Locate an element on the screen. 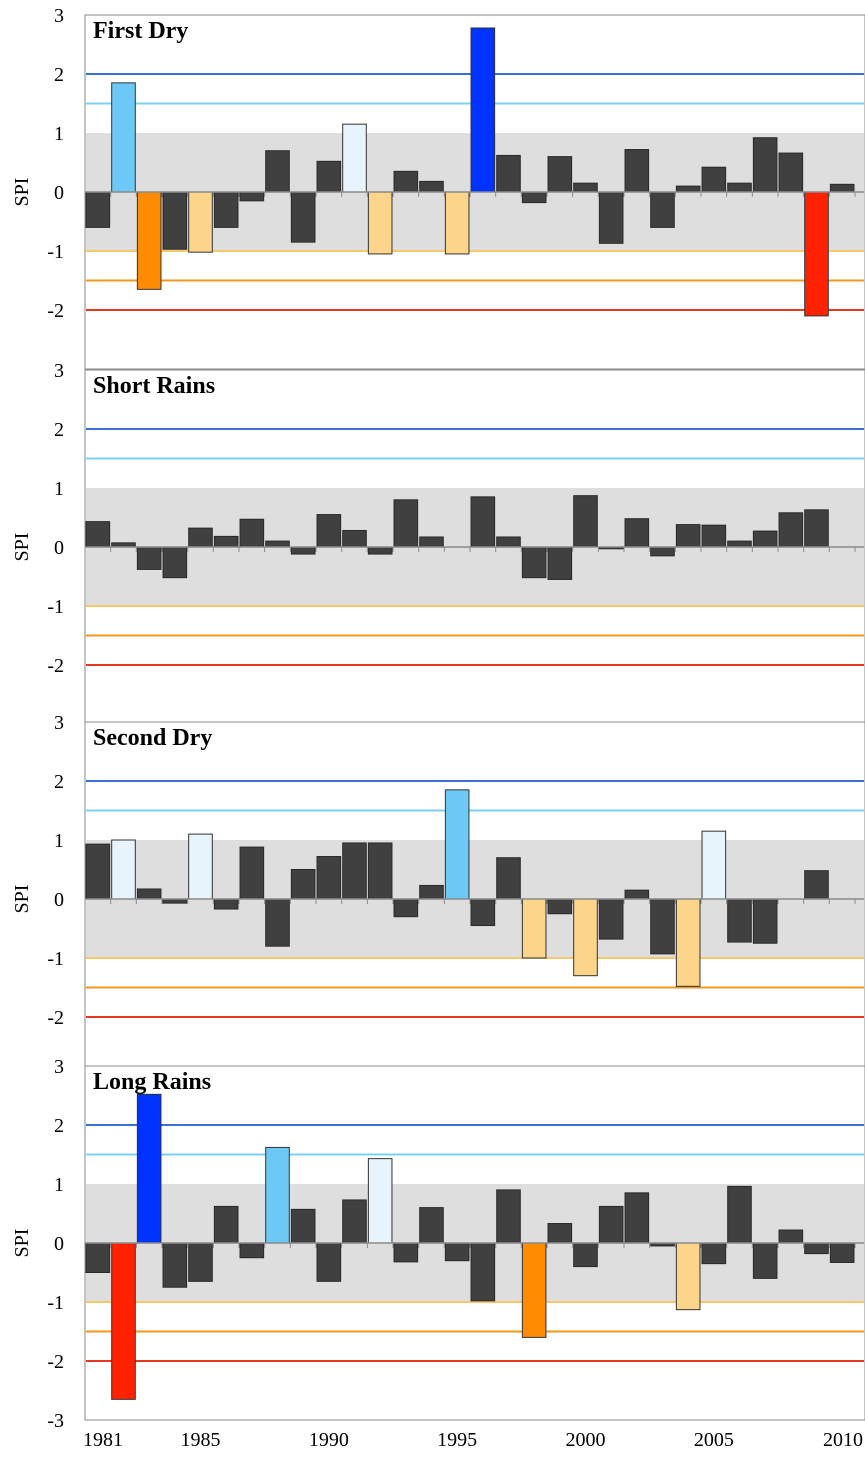  bar-2001 is located at coordinates (611, 217).